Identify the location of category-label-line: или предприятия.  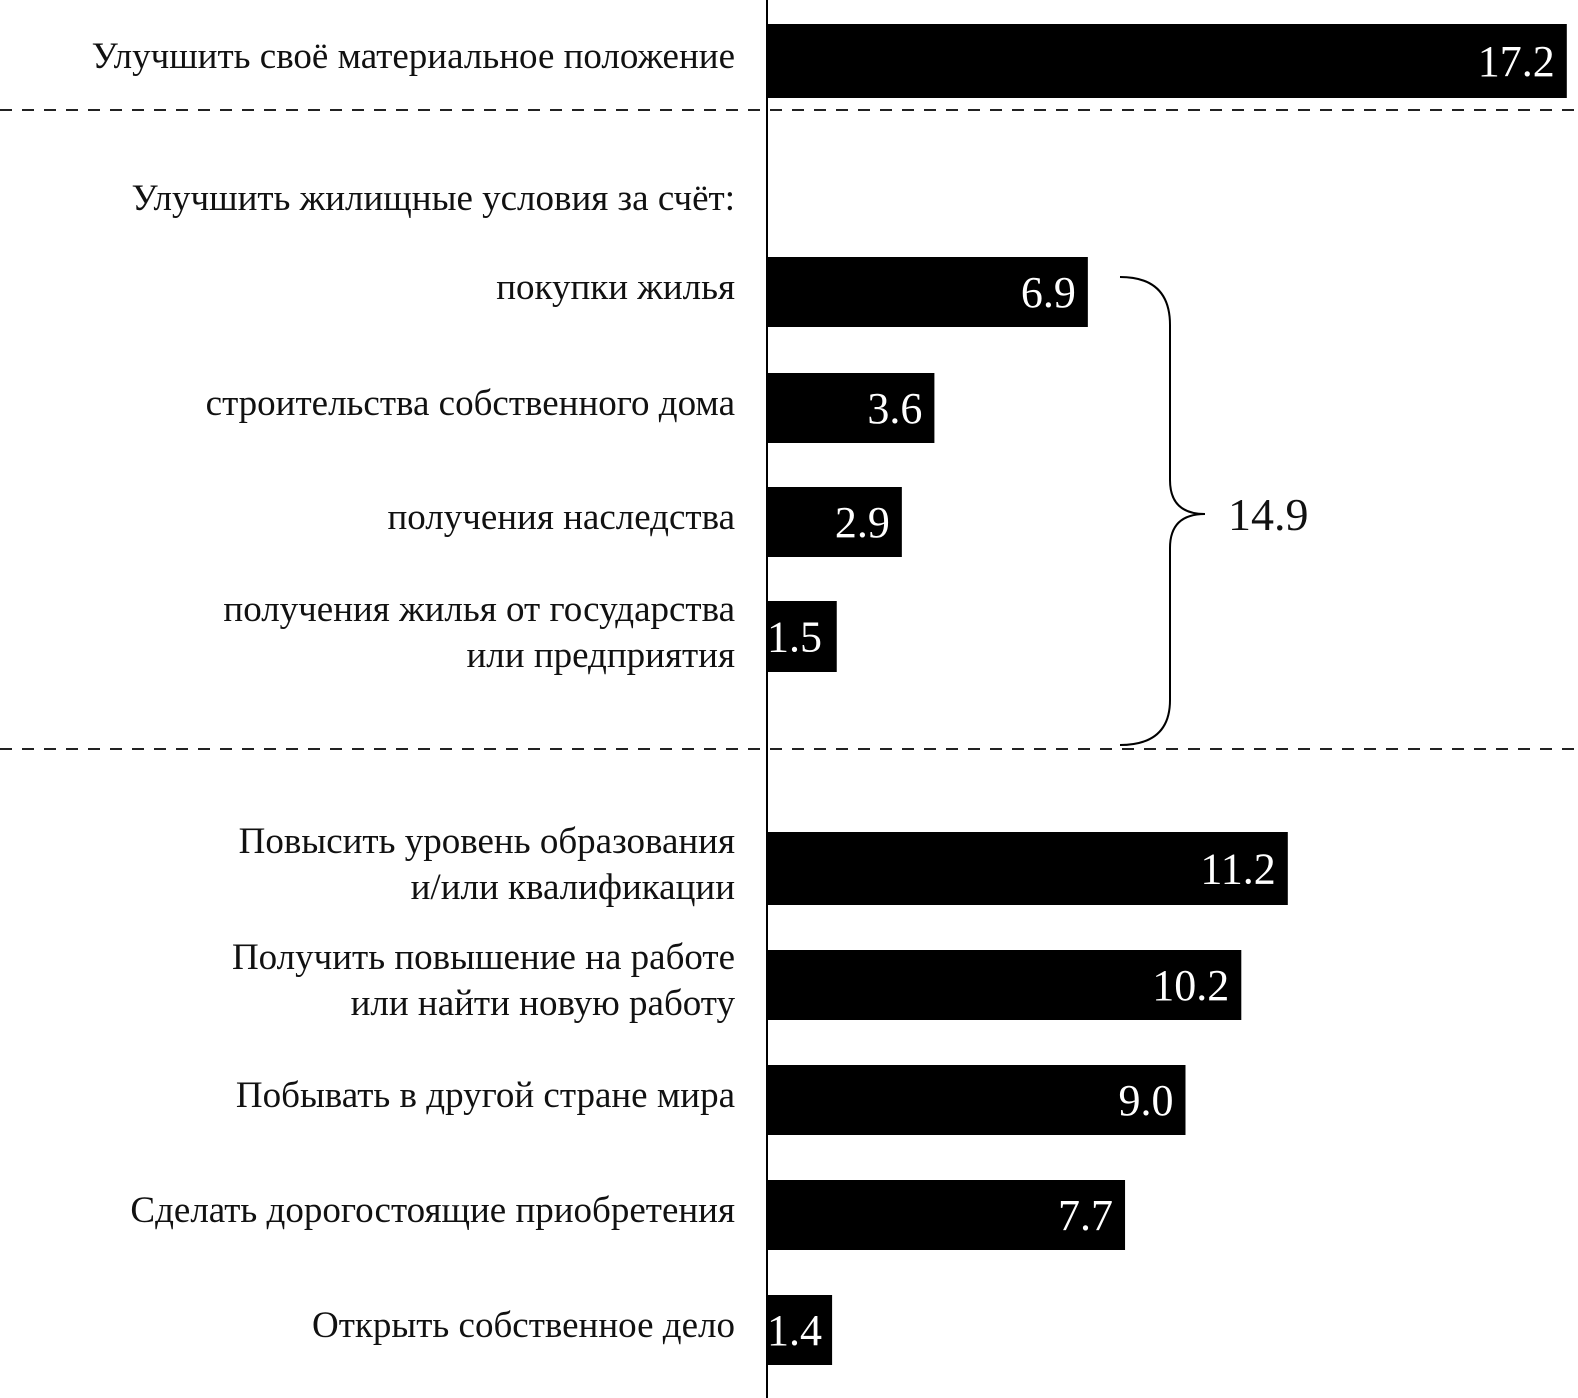
(601, 655).